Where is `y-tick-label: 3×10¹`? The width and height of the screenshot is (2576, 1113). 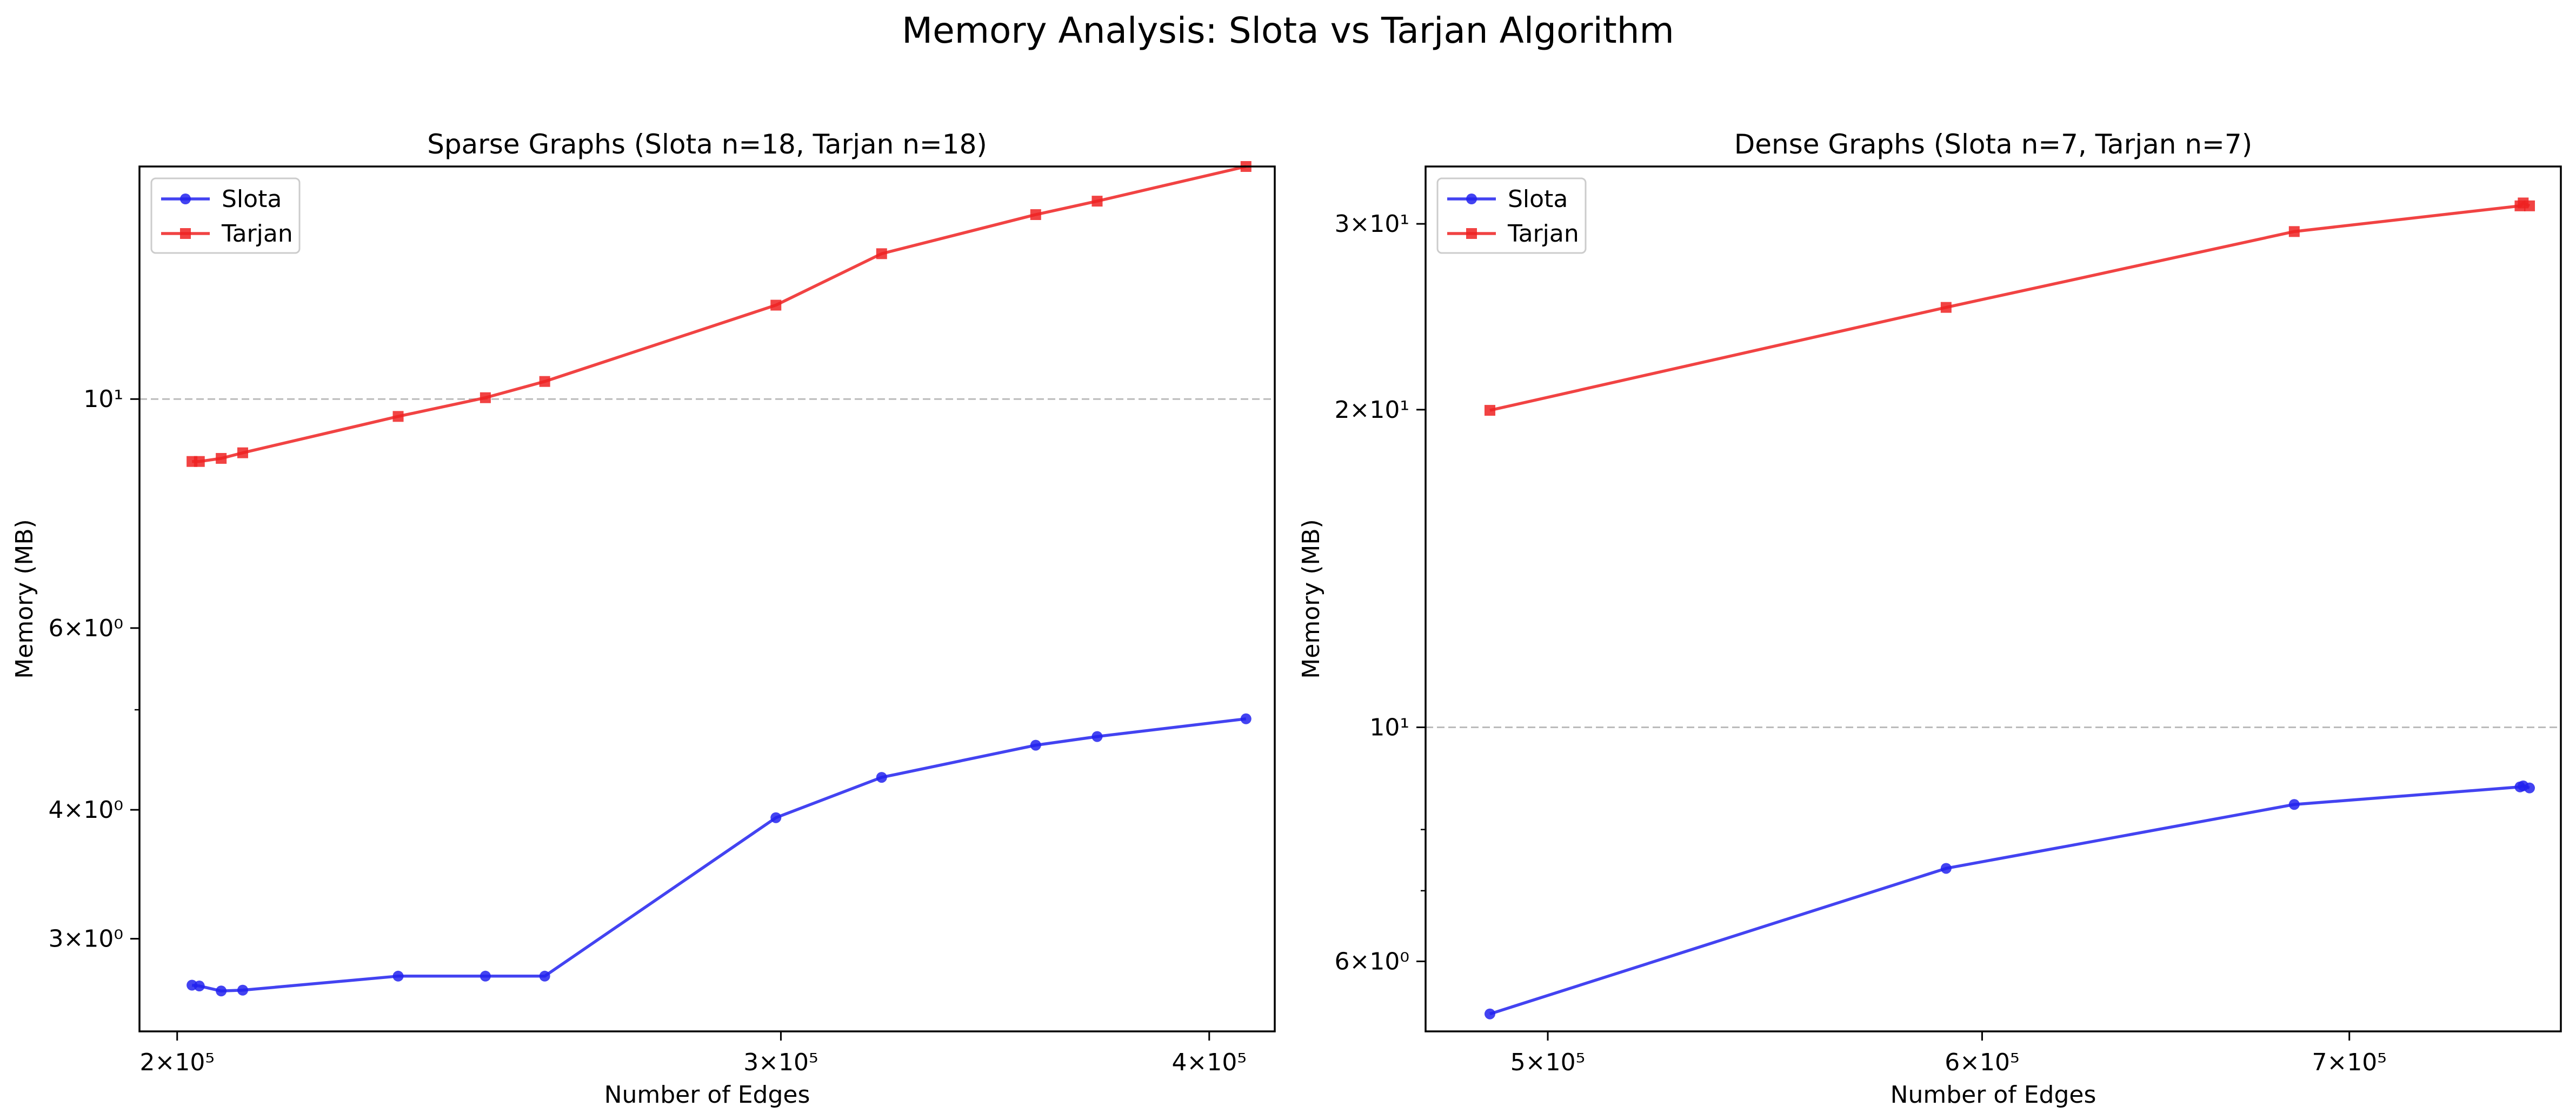
y-tick-label: 3×10¹ is located at coordinates (1372, 224).